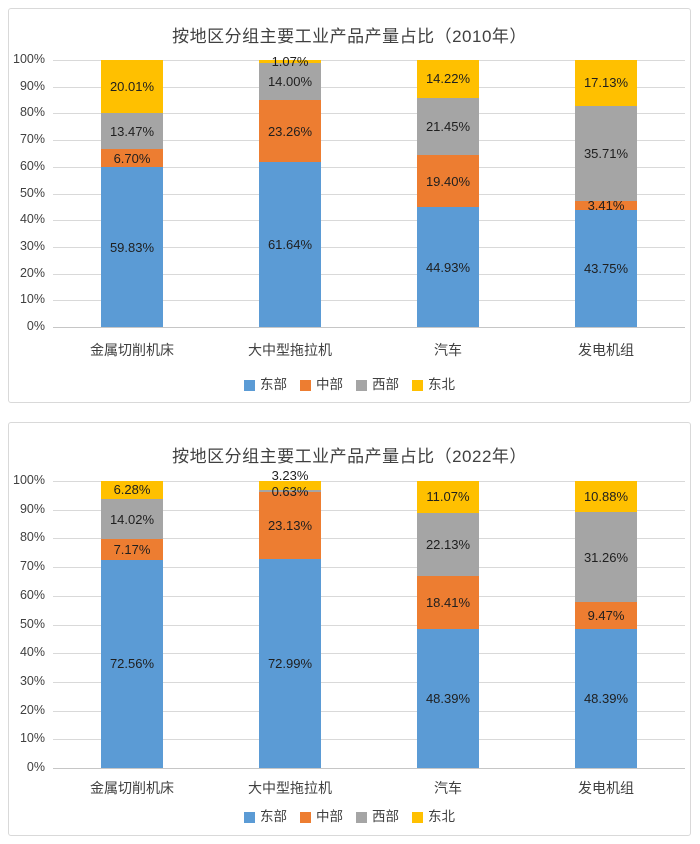 The image size is (700, 844). Describe the element at coordinates (290, 788) in the screenshot. I see `x-category-label: 大中型拖拉机` at that location.